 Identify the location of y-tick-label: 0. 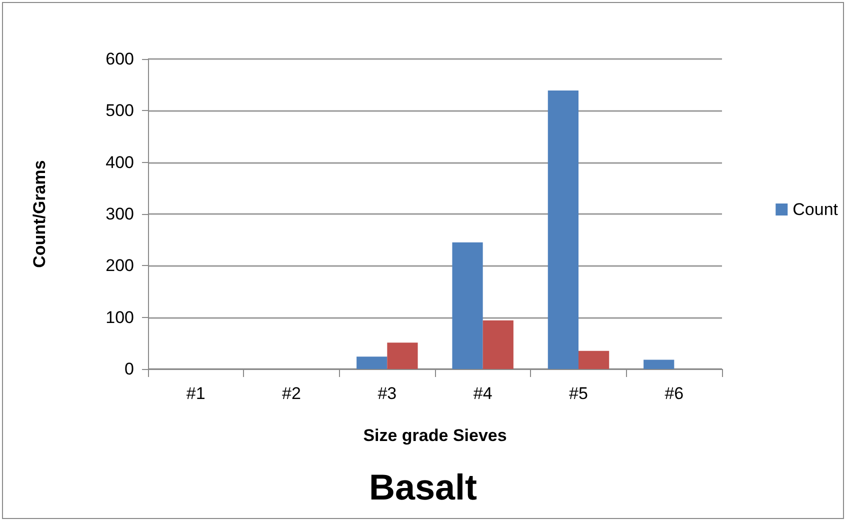
(129, 369).